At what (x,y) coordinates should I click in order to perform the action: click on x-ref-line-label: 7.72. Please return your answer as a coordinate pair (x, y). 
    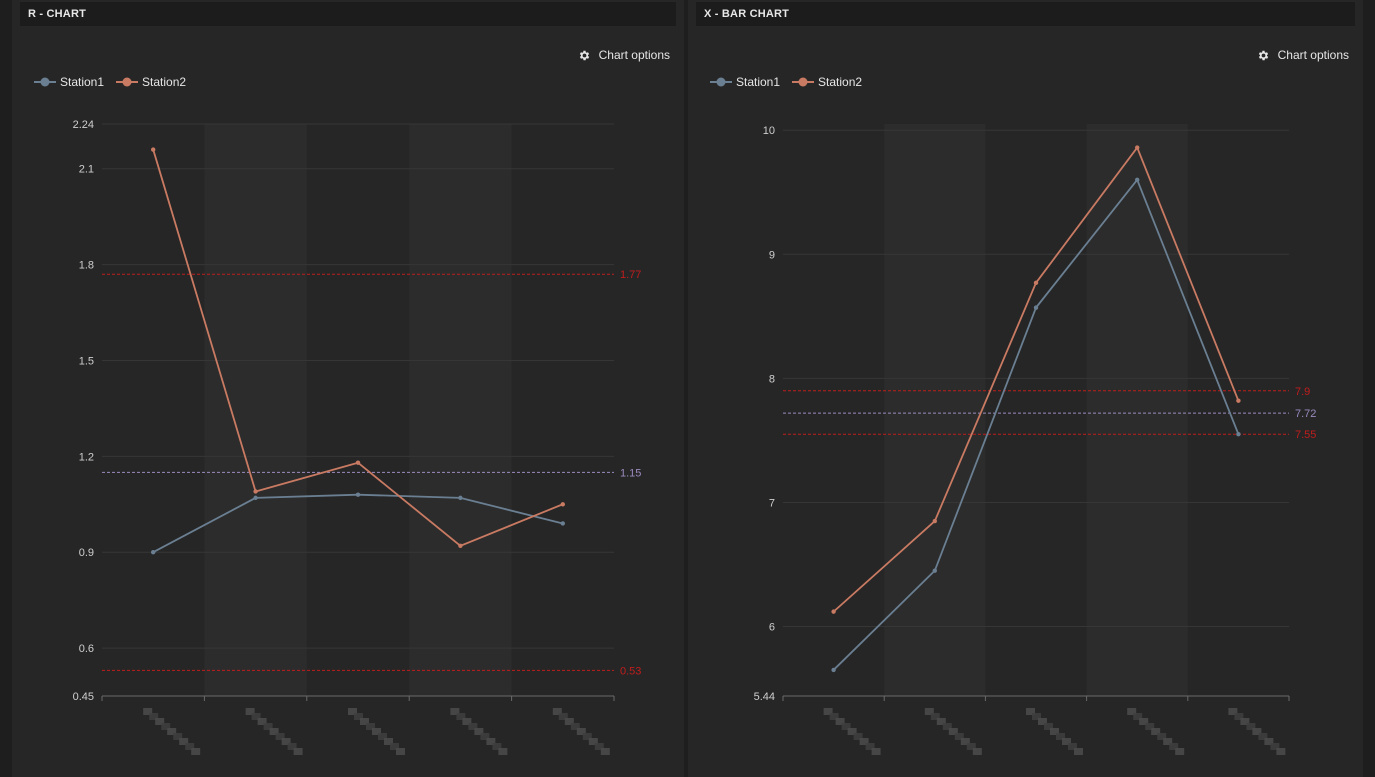
    Looking at the image, I should click on (1305, 414).